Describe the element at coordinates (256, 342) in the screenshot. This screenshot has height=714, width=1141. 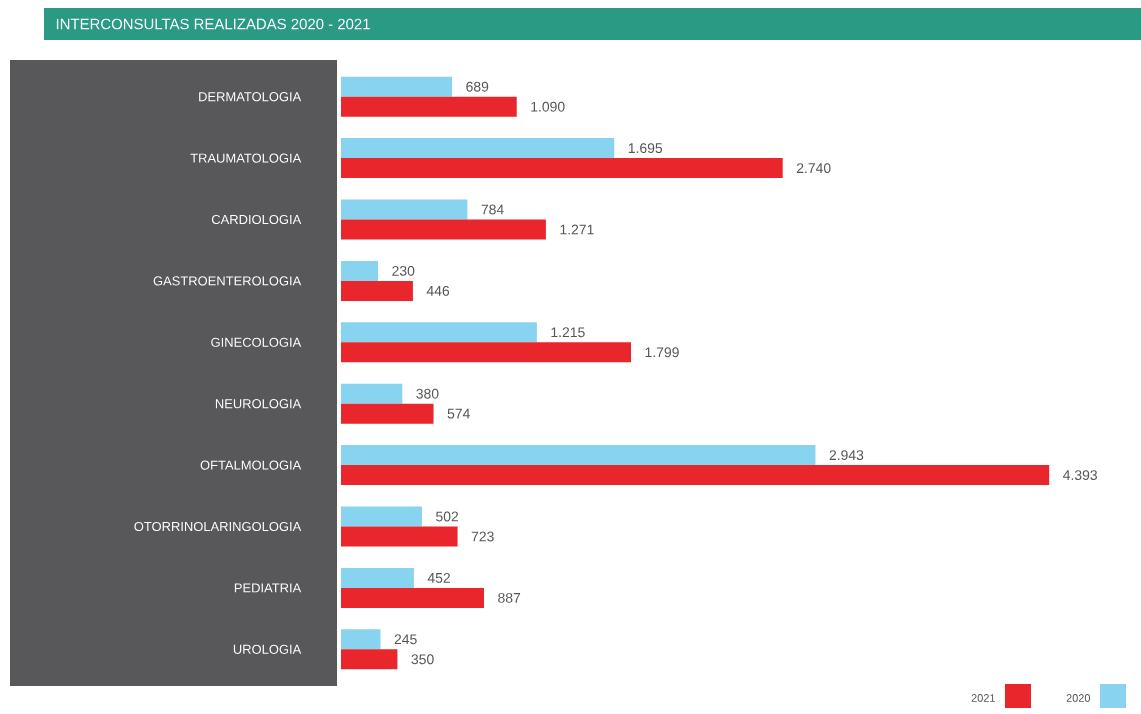
I see `y-tick-label: GINECOLOGIA` at that location.